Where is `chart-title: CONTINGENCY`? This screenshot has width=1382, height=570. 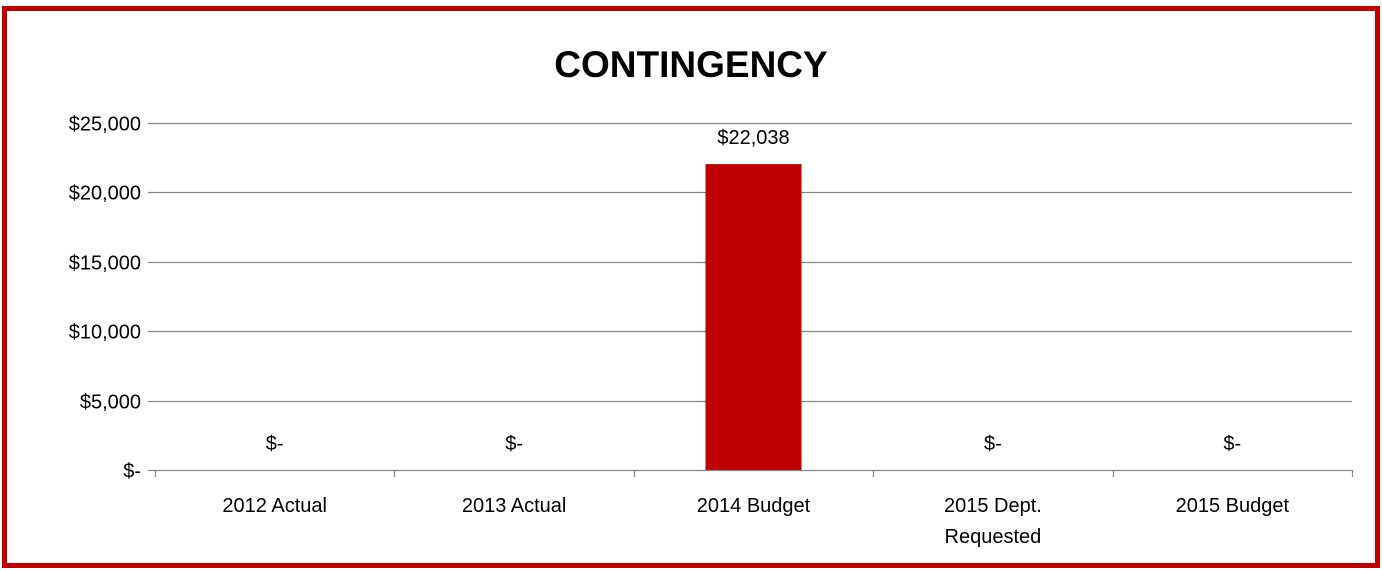
chart-title: CONTINGENCY is located at coordinates (691, 64).